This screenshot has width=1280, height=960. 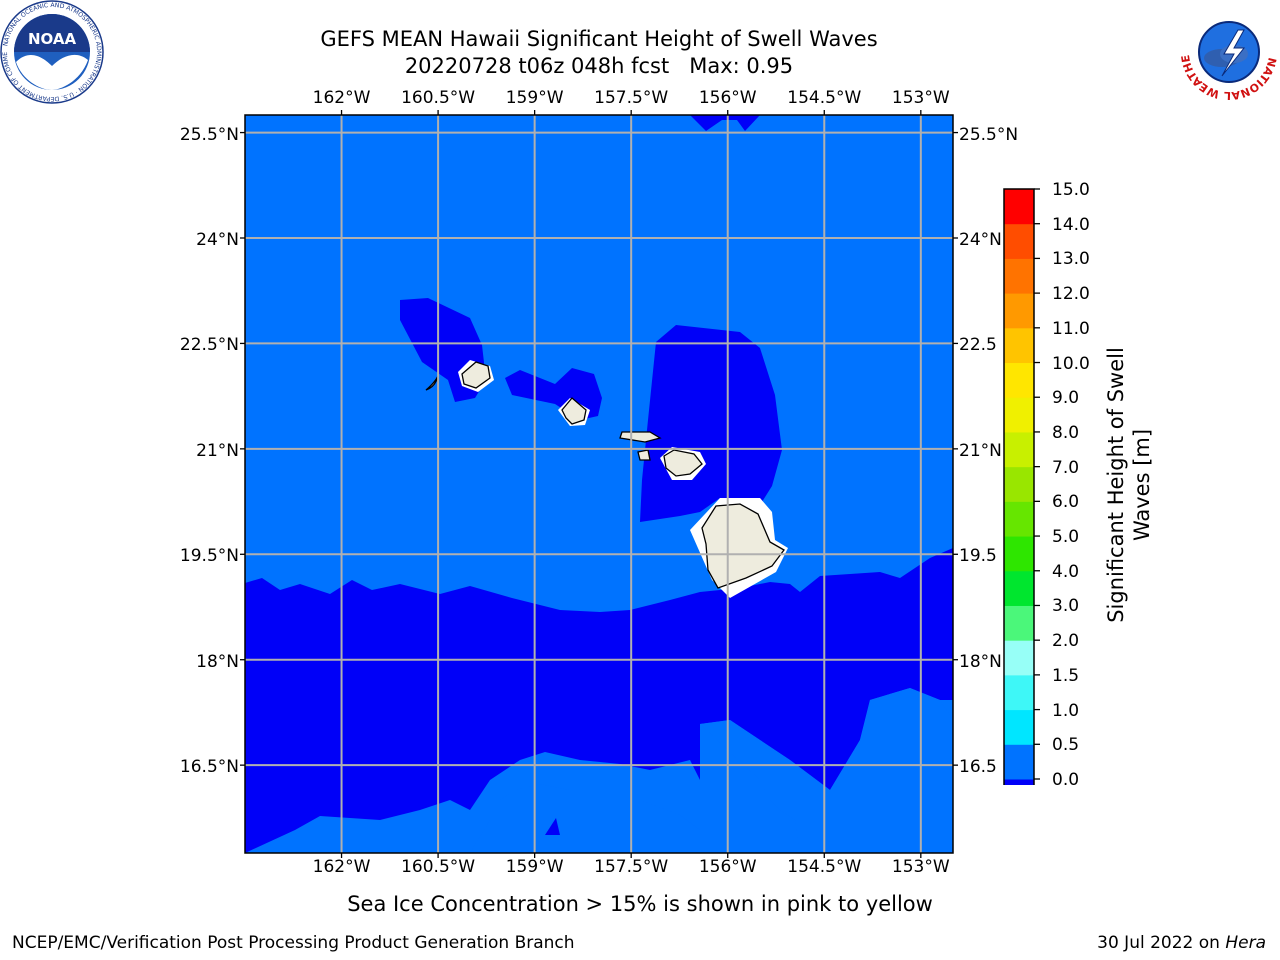 What do you see at coordinates (824, 98) in the screenshot?
I see `lon-tick-label-top: 154.5°W` at bounding box center [824, 98].